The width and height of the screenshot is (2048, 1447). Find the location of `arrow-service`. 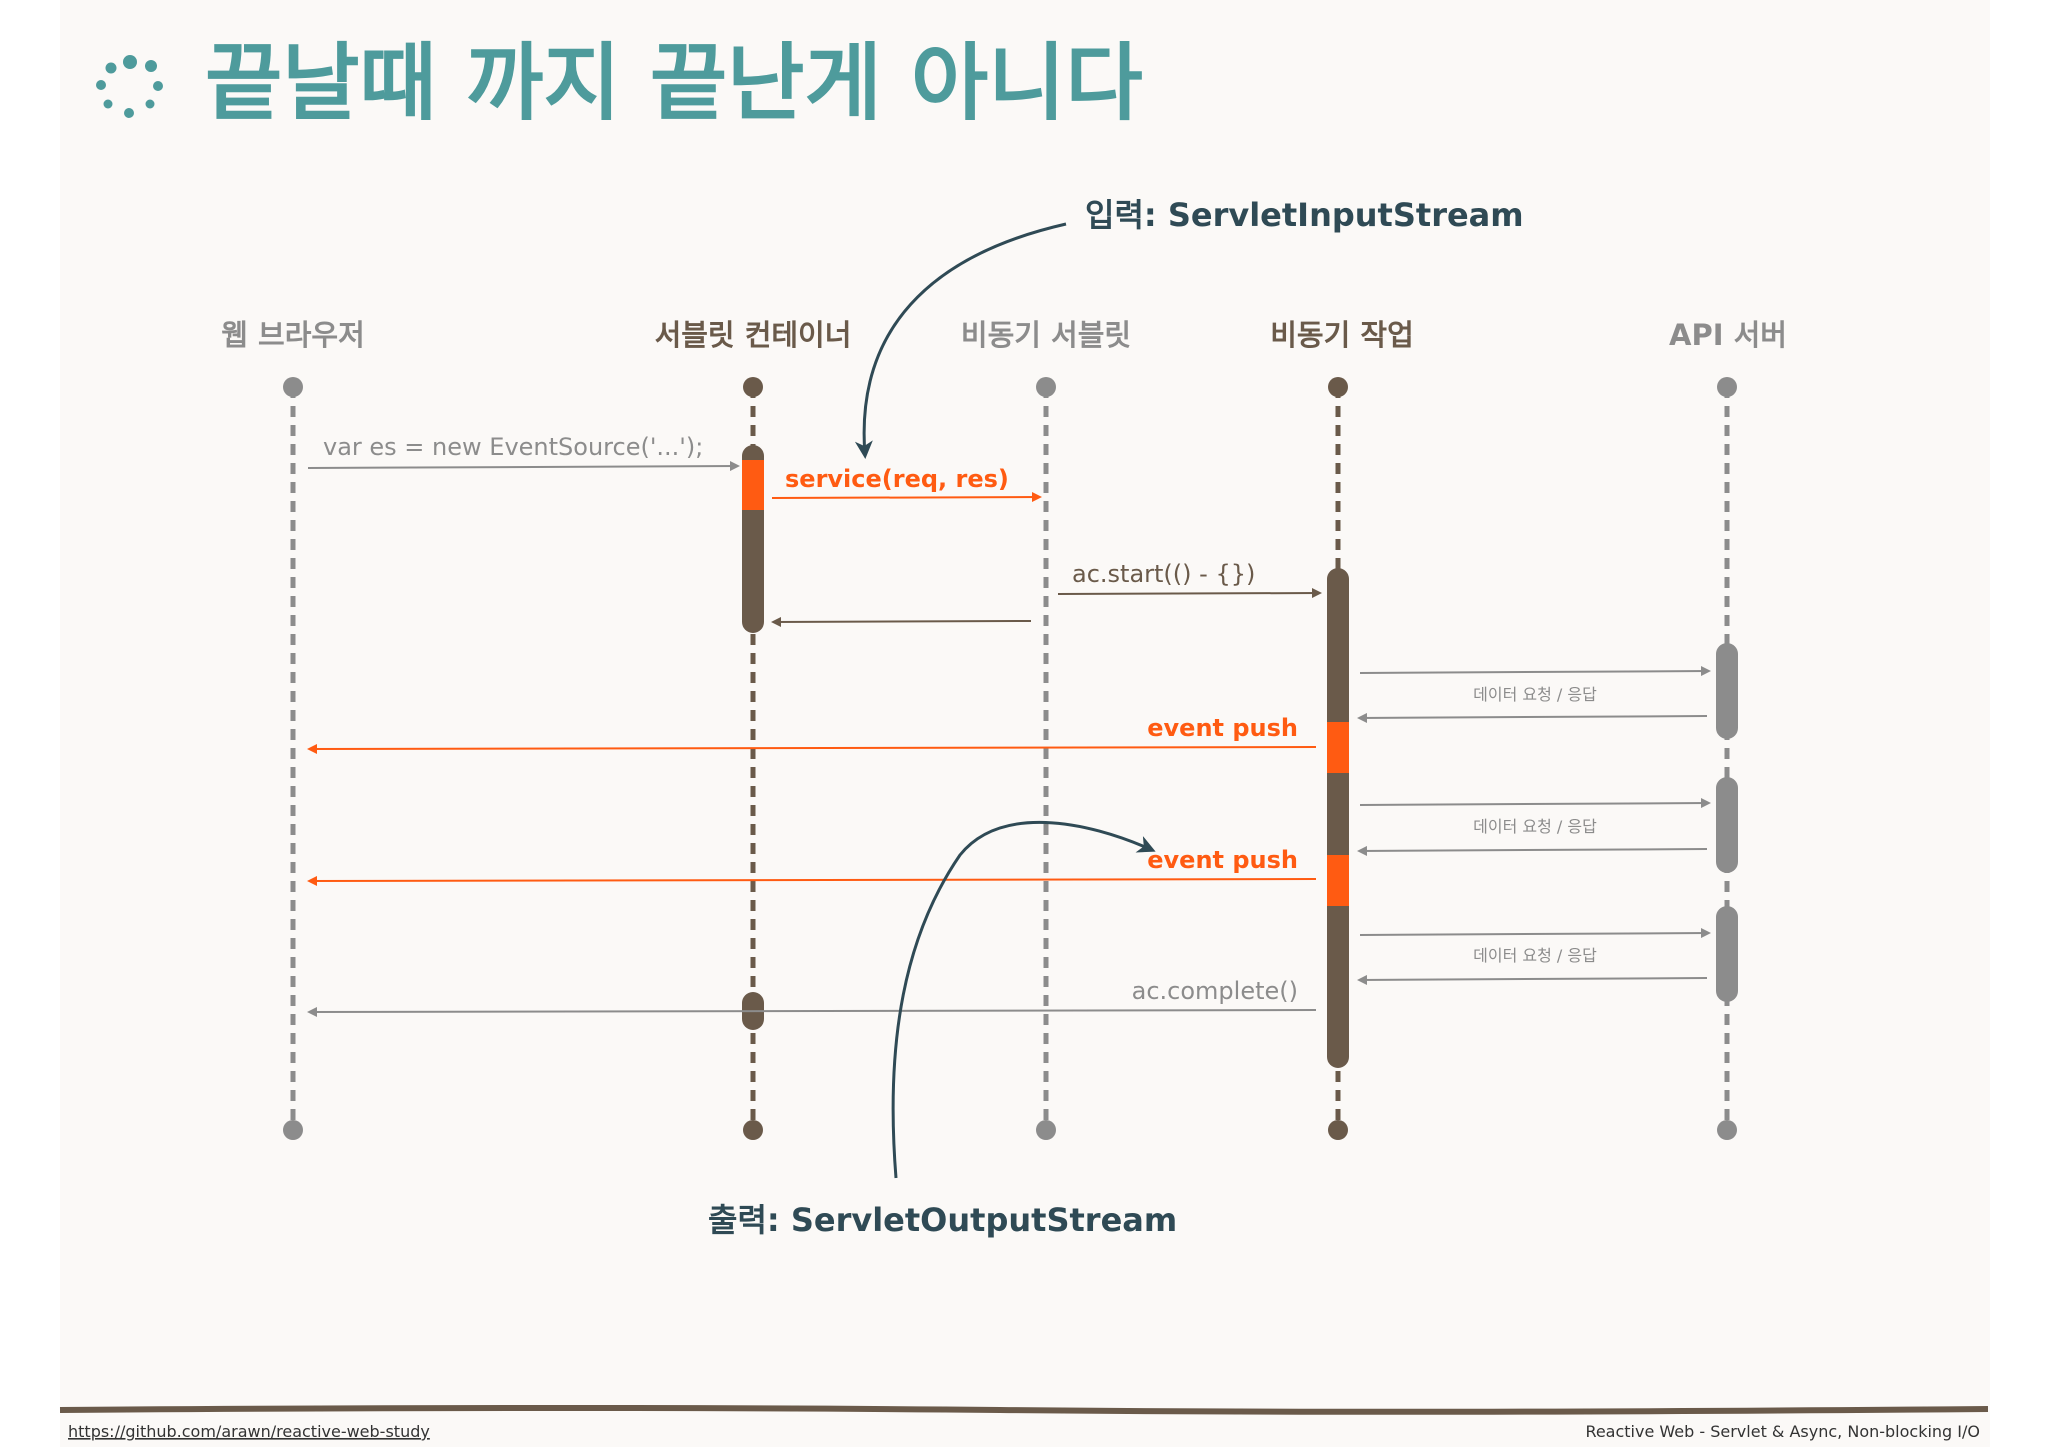

arrow-service is located at coordinates (906, 497).